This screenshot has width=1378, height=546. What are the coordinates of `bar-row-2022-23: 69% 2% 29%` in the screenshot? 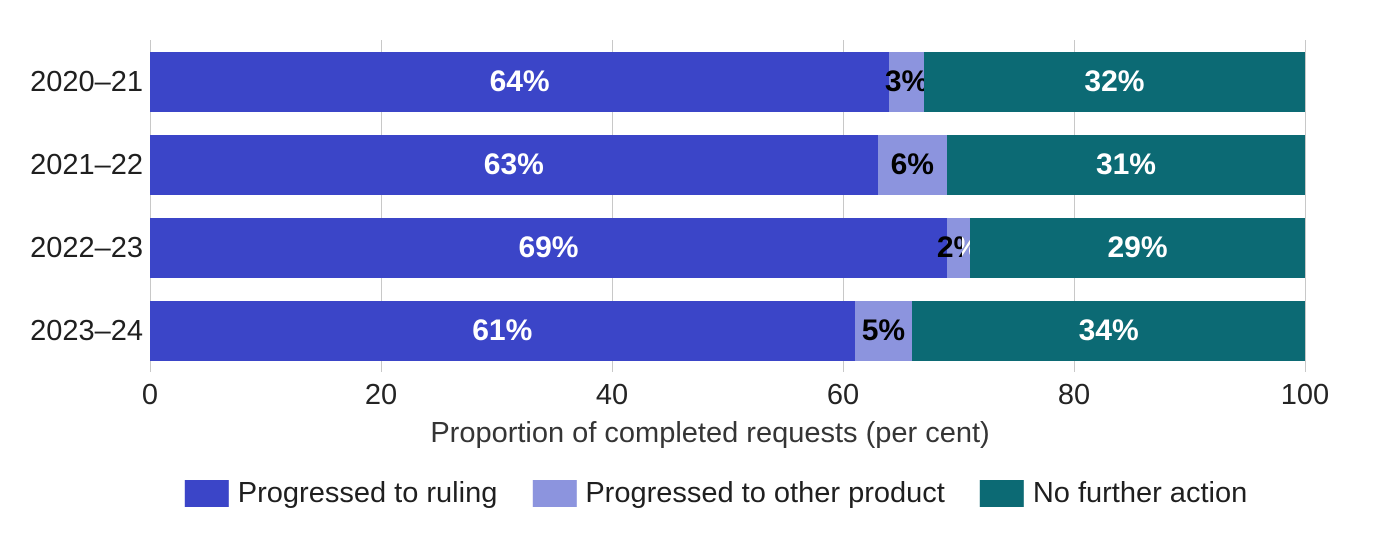 It's located at (727, 248).